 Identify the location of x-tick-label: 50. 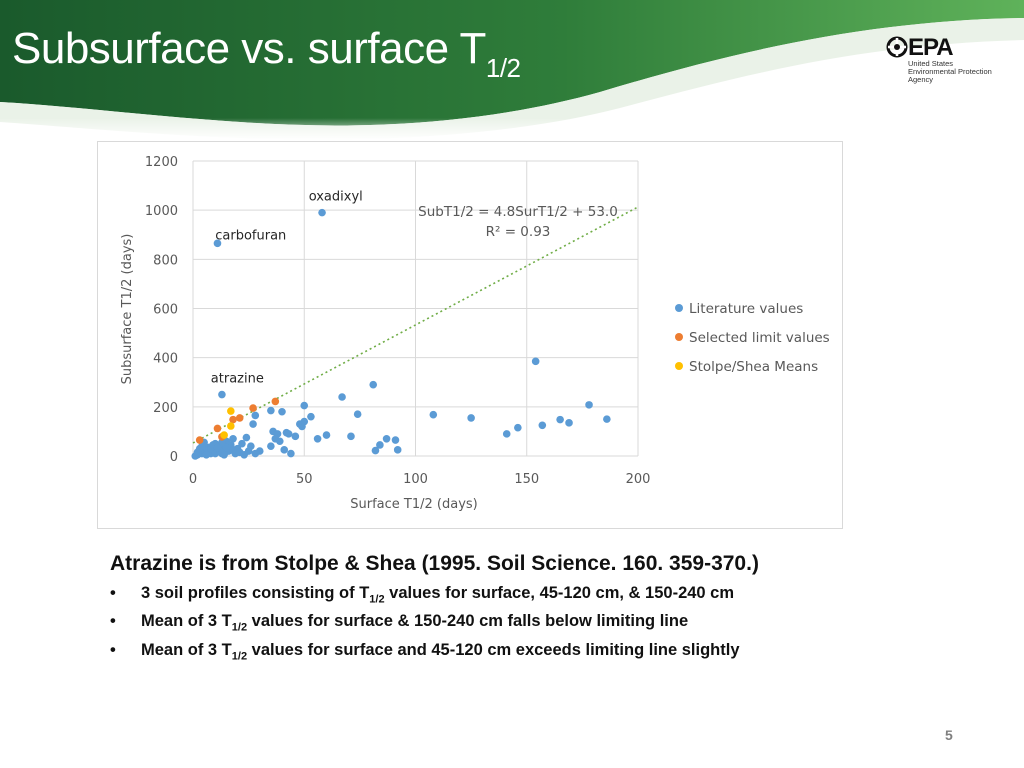
(304, 479).